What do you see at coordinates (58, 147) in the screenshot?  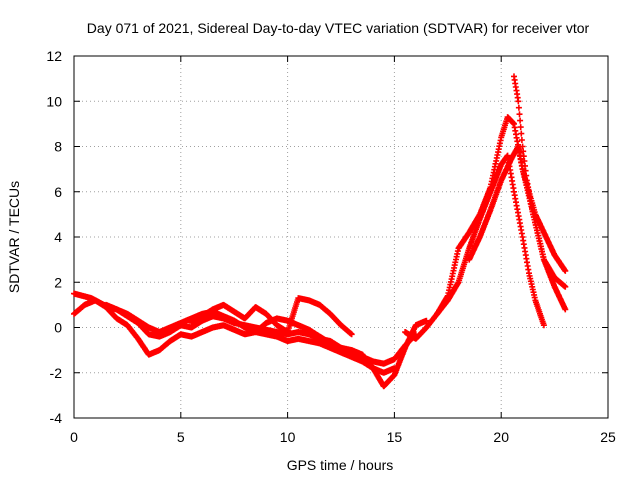 I see `y-tick-label: 8` at bounding box center [58, 147].